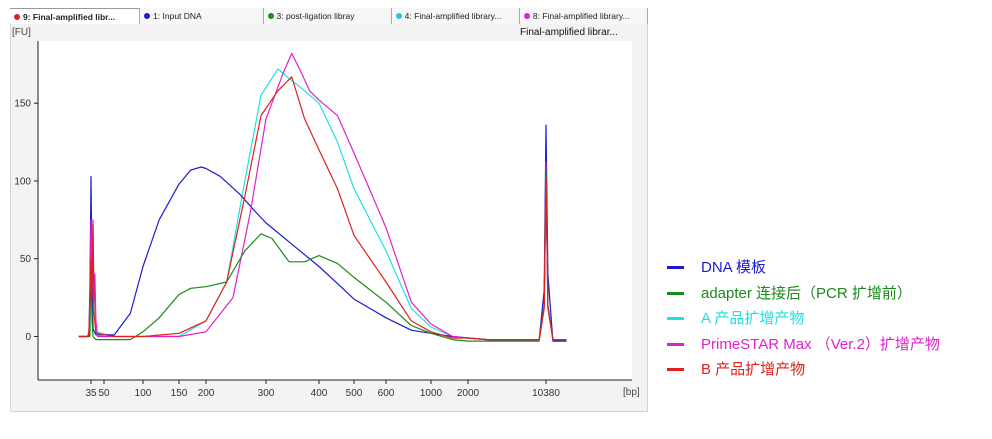  I want to click on x-tick-label: 35, so click(91, 393).